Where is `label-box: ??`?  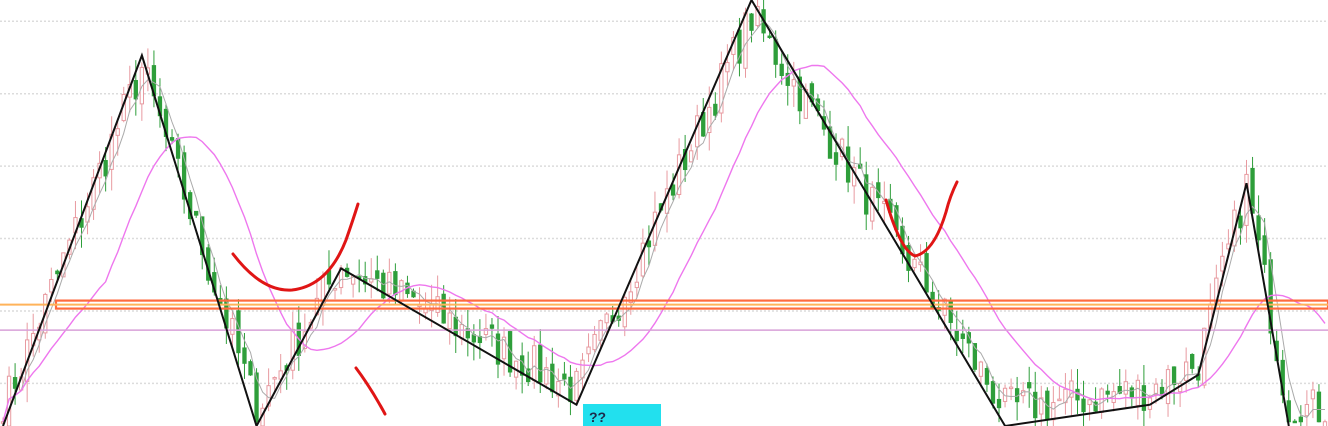 label-box: ?? is located at coordinates (622, 415).